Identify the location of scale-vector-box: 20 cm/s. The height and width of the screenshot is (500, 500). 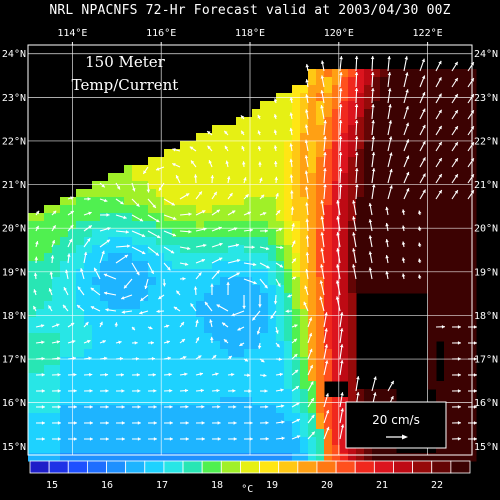
(396, 425).